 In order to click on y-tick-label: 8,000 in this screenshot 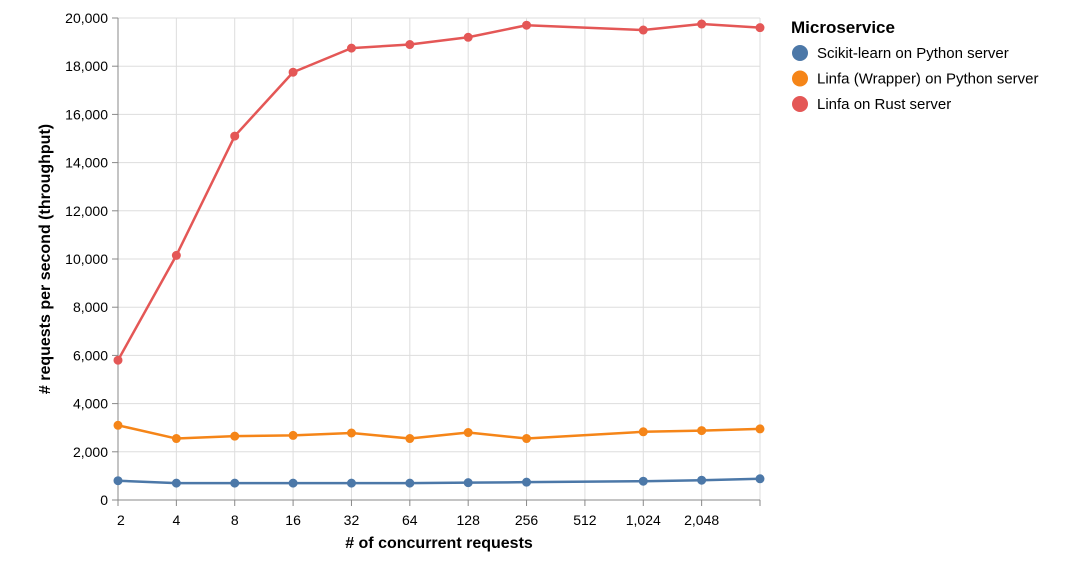, I will do `click(90, 307)`.